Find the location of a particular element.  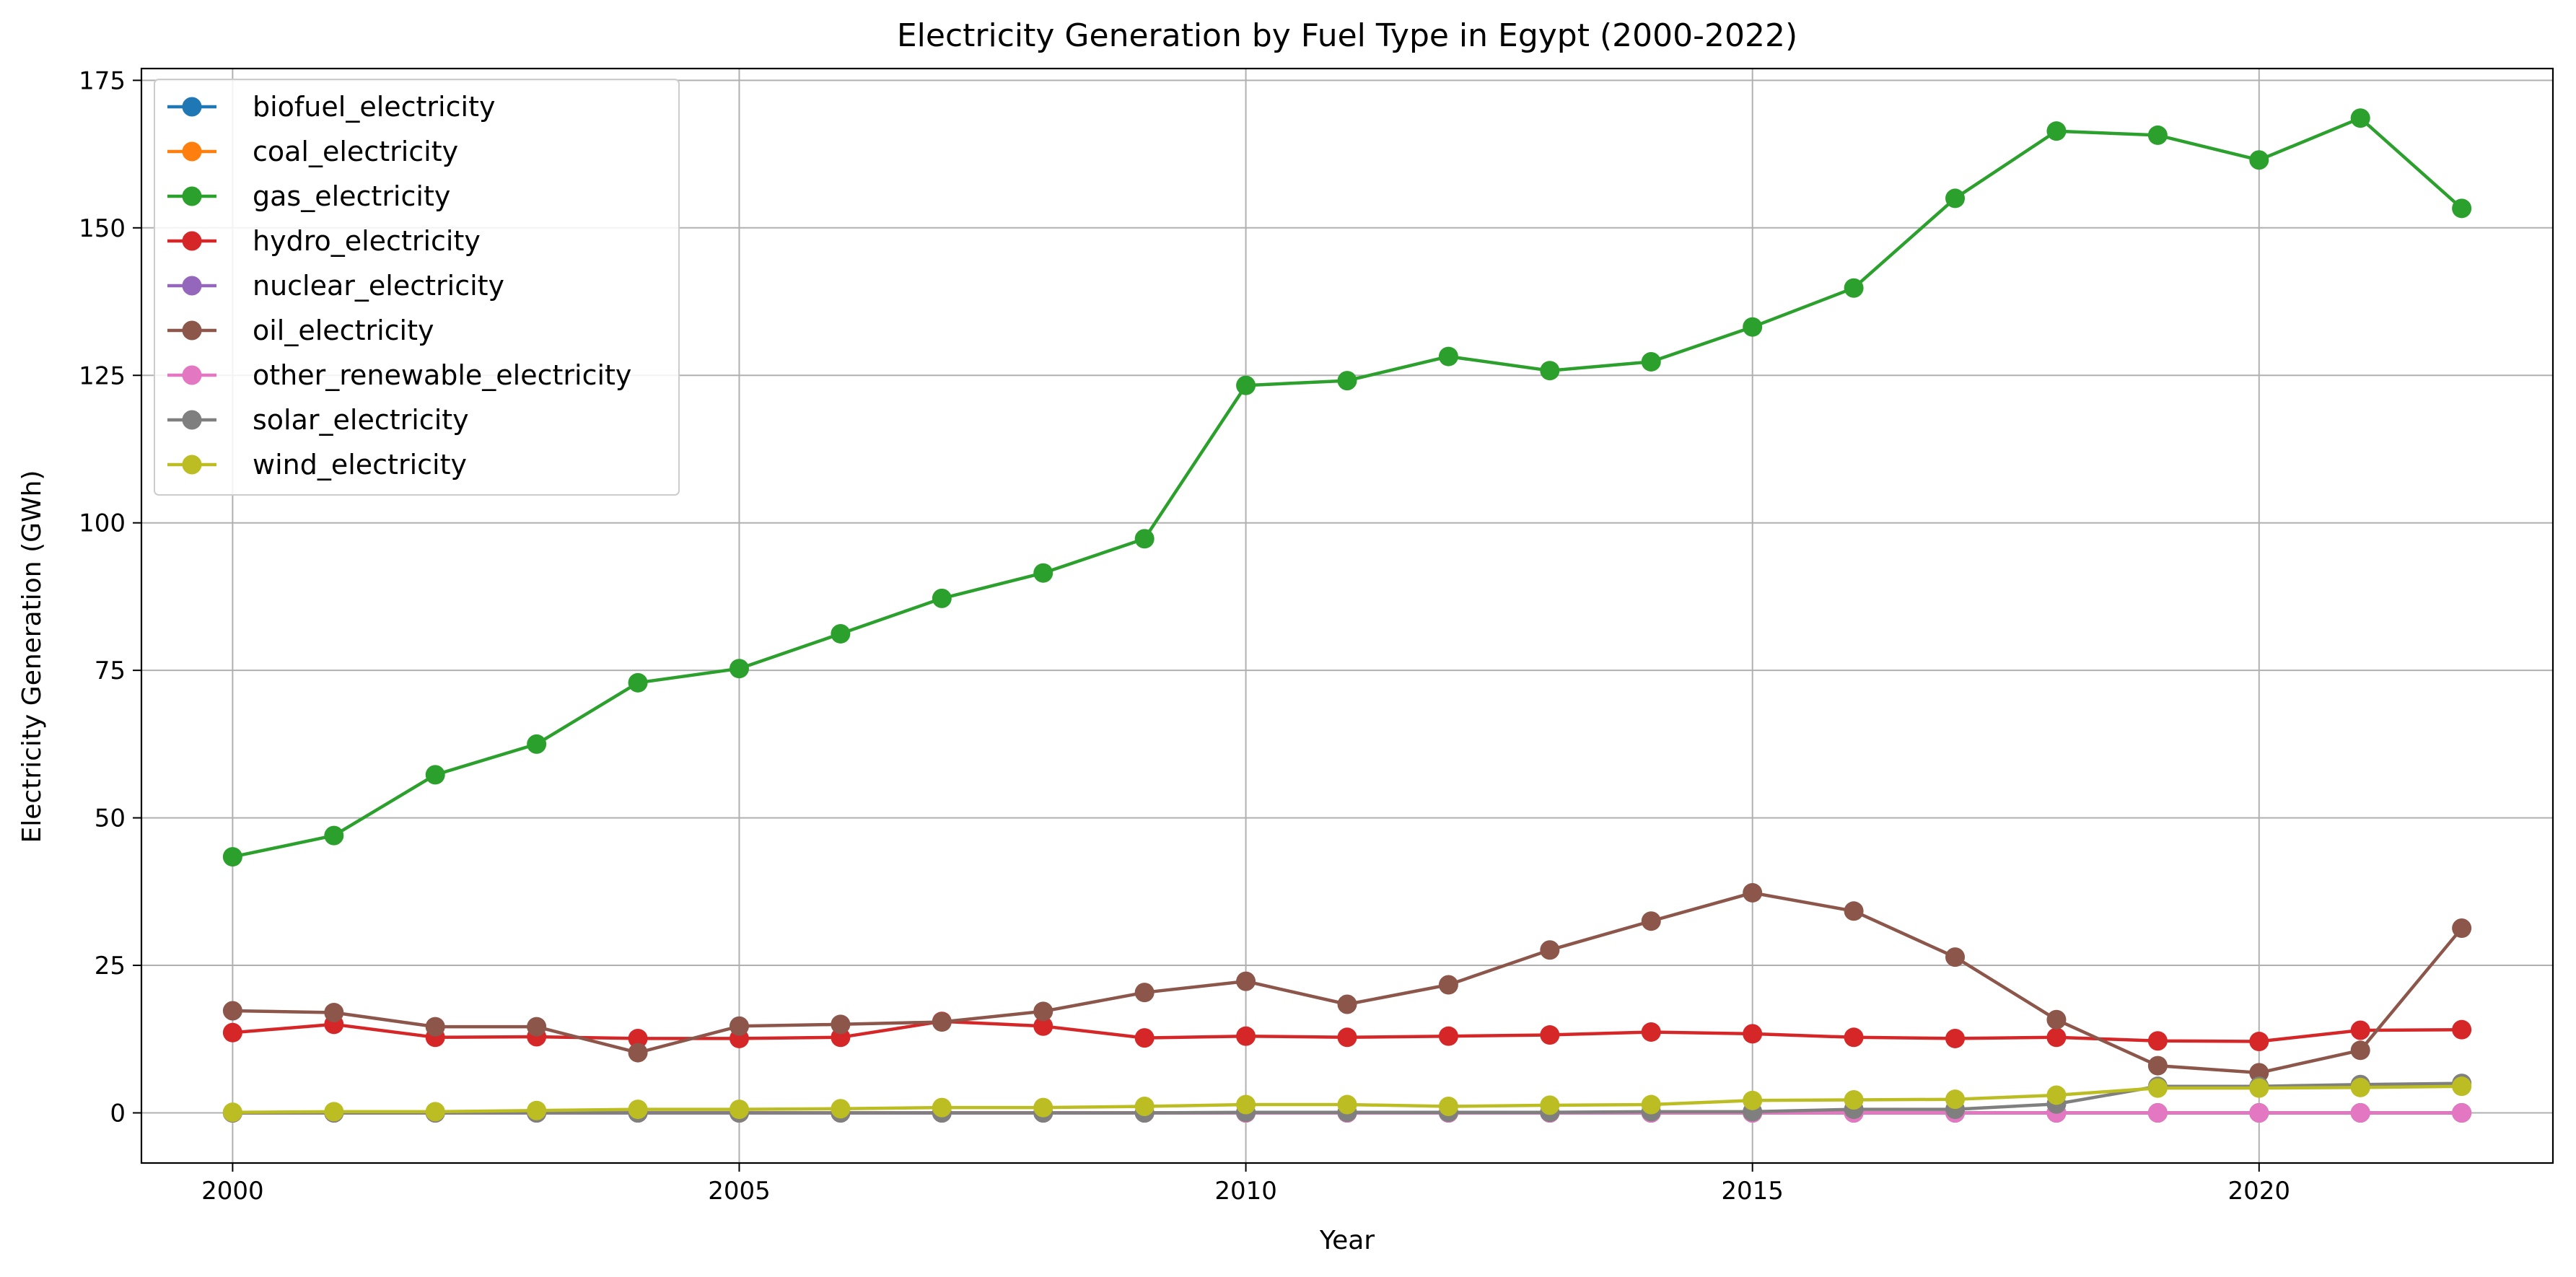

x-tick-label: 2005 is located at coordinates (740, 1192).